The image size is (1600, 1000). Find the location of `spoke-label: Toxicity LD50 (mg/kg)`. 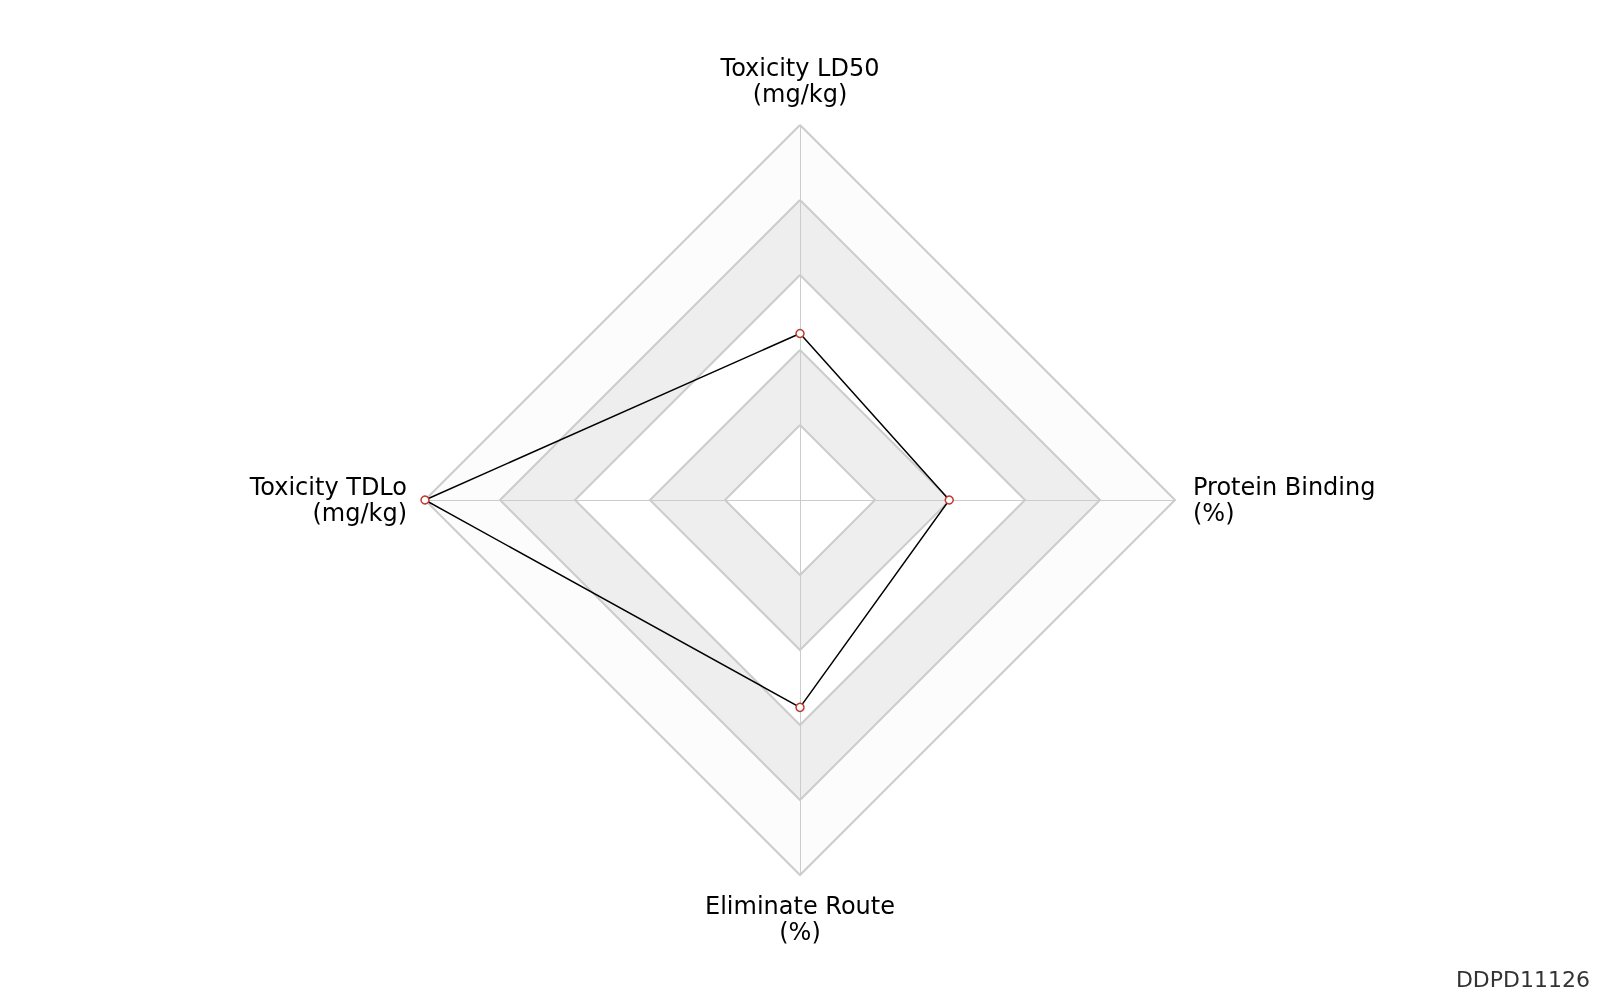

spoke-label: Toxicity LD50 (mg/kg) is located at coordinates (799, 81).